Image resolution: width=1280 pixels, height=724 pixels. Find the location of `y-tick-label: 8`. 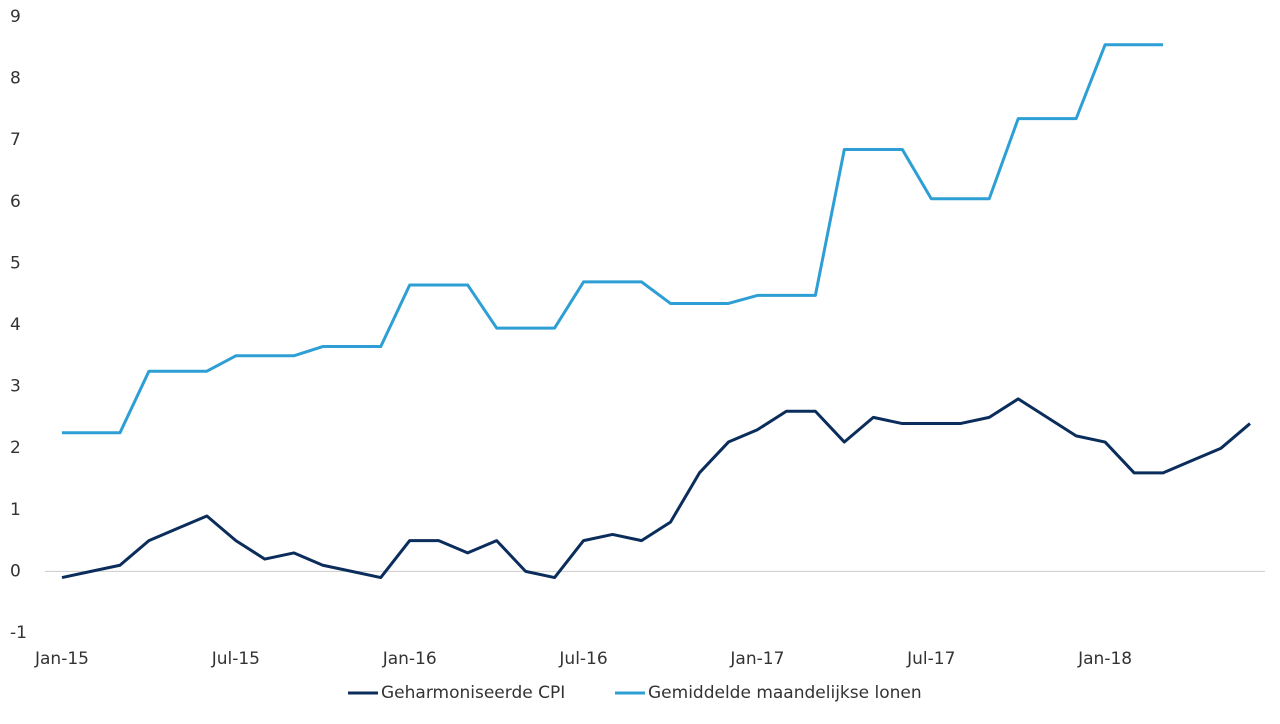

y-tick-label: 8 is located at coordinates (15, 79).